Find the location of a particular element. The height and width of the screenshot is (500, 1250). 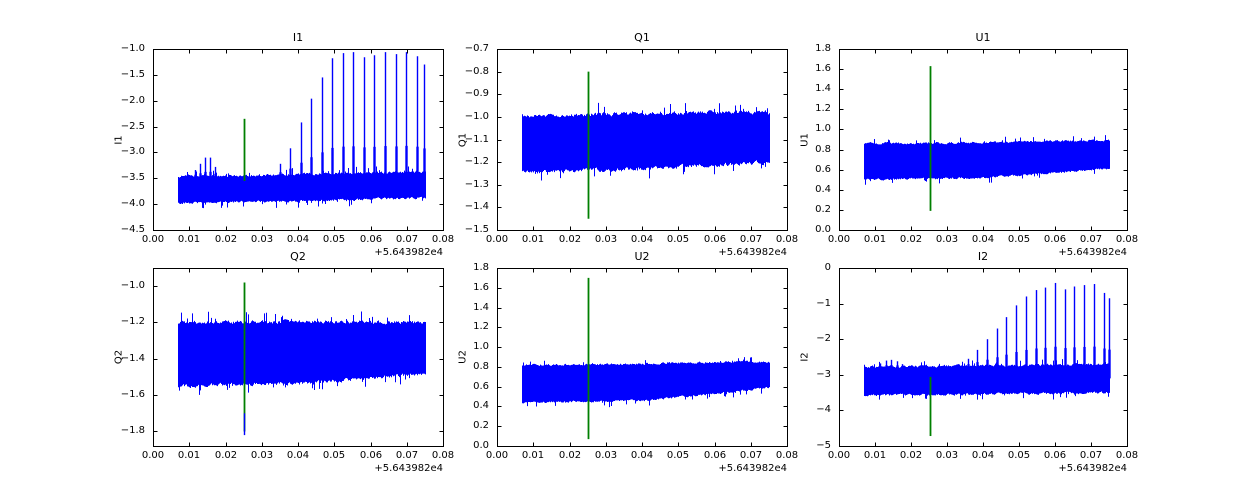

y-tick-label: 0.6 is located at coordinates (481, 386).